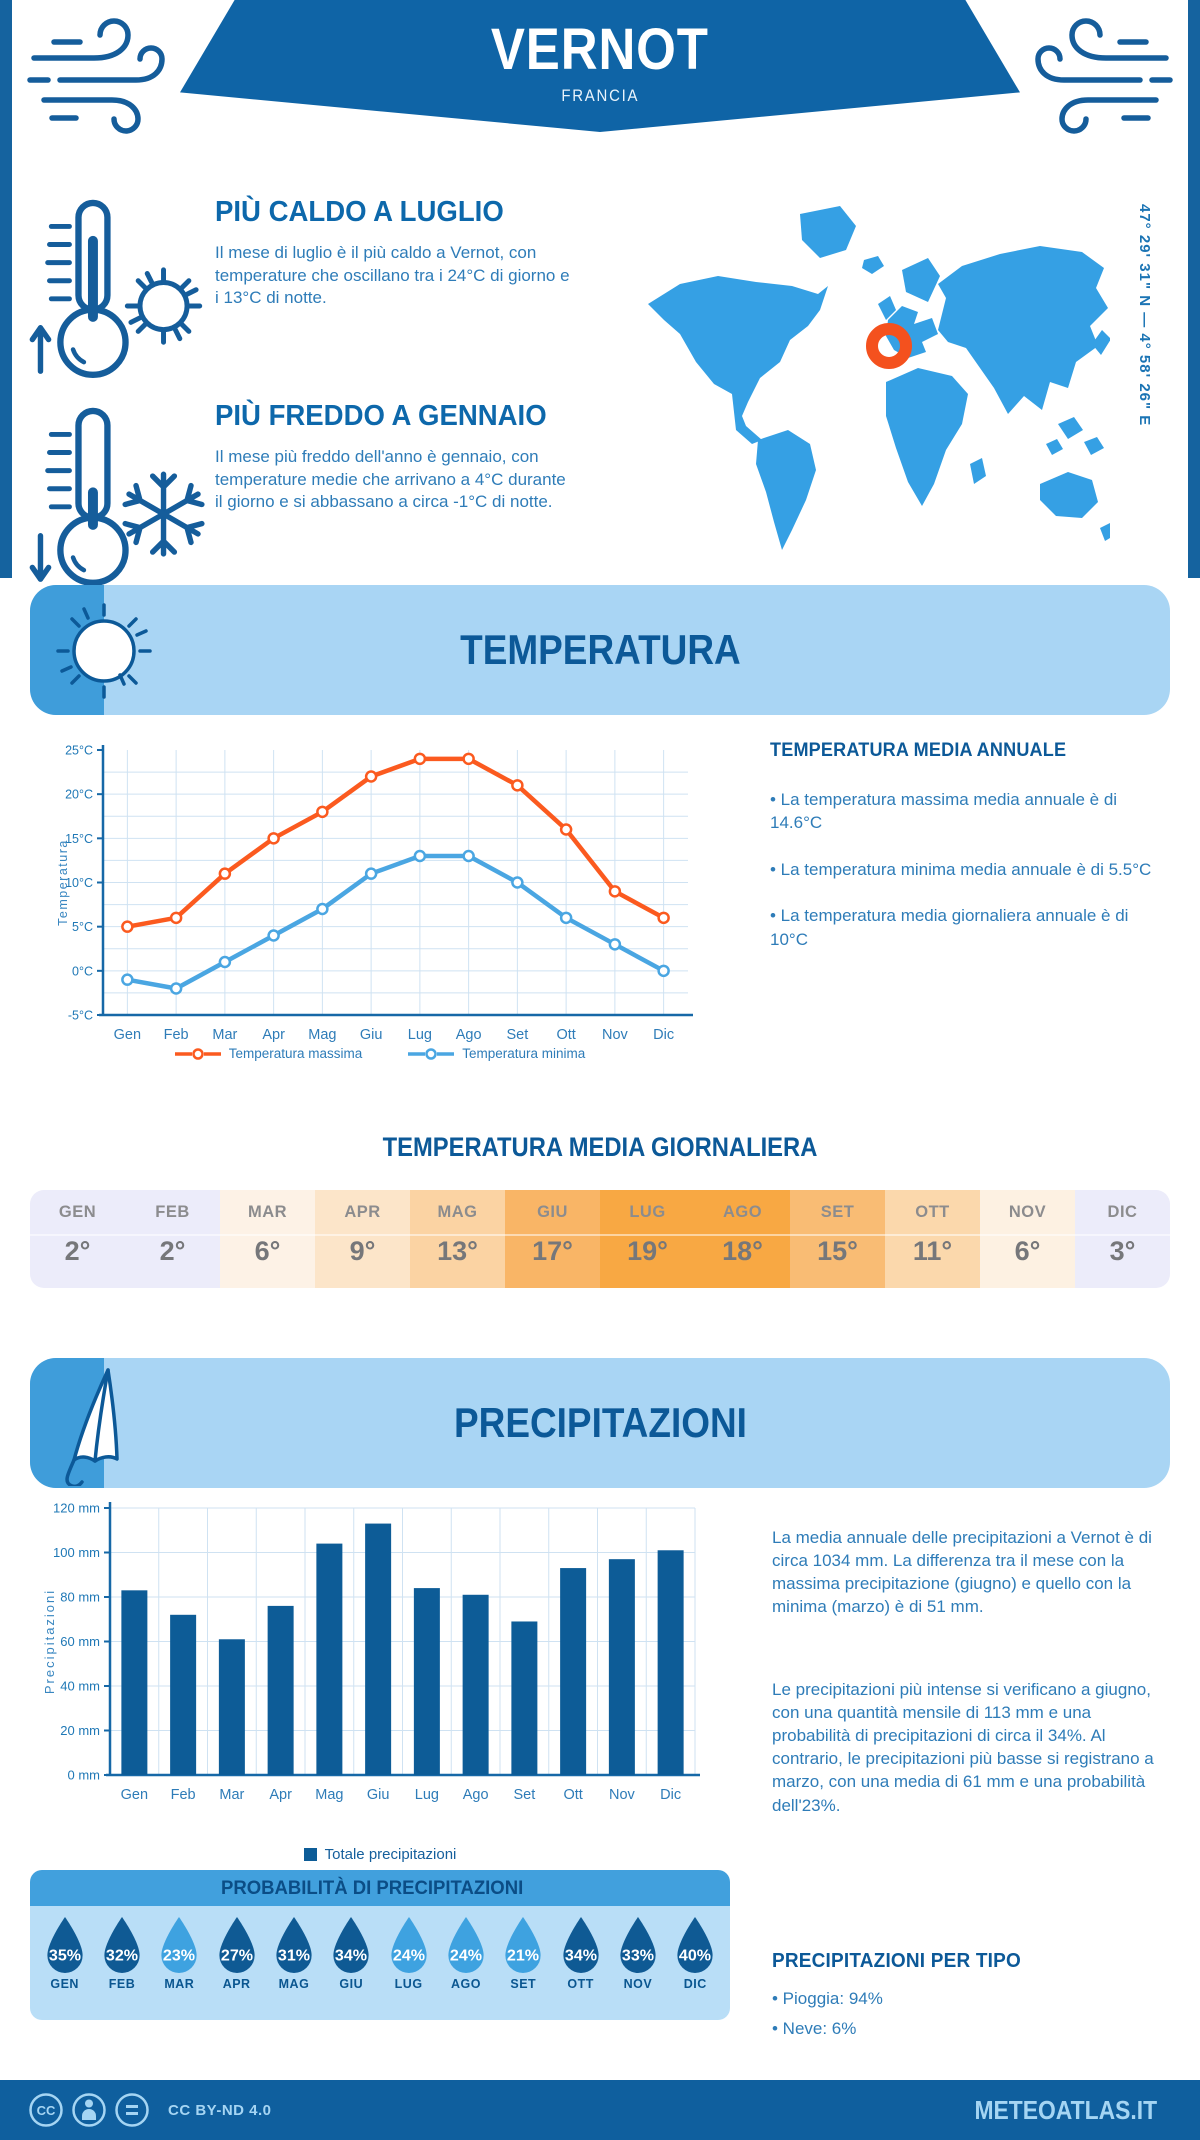  What do you see at coordinates (600, 2110) in the screenshot?
I see `footer: CC CC BY-ND 4.0 METEOATLAS.IT` at bounding box center [600, 2110].